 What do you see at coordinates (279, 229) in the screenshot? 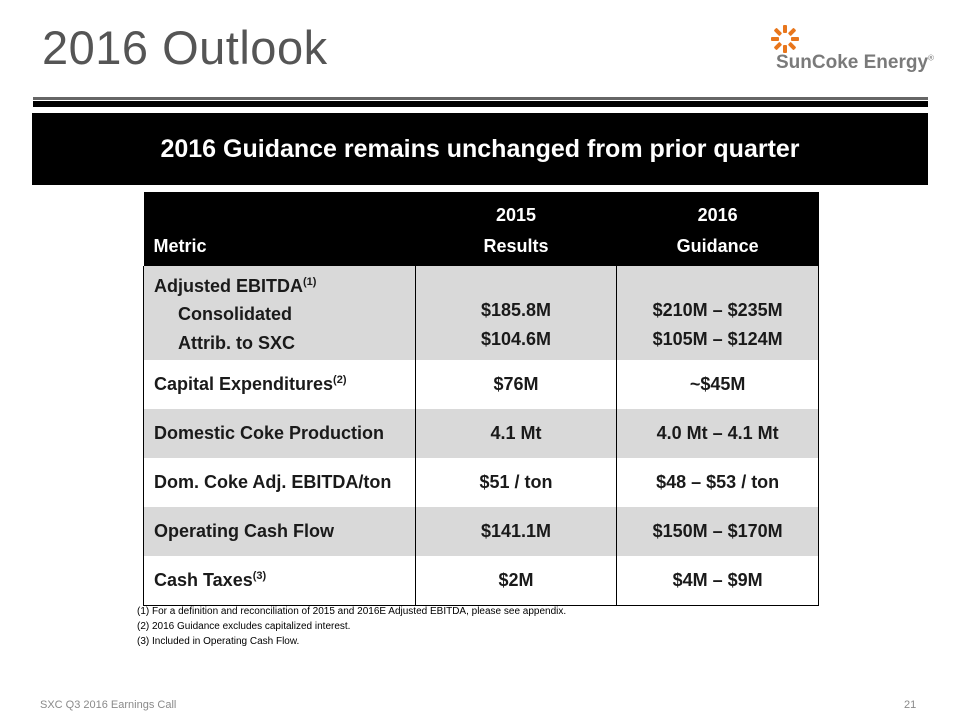
I see `header-metric: Metric` at bounding box center [279, 229].